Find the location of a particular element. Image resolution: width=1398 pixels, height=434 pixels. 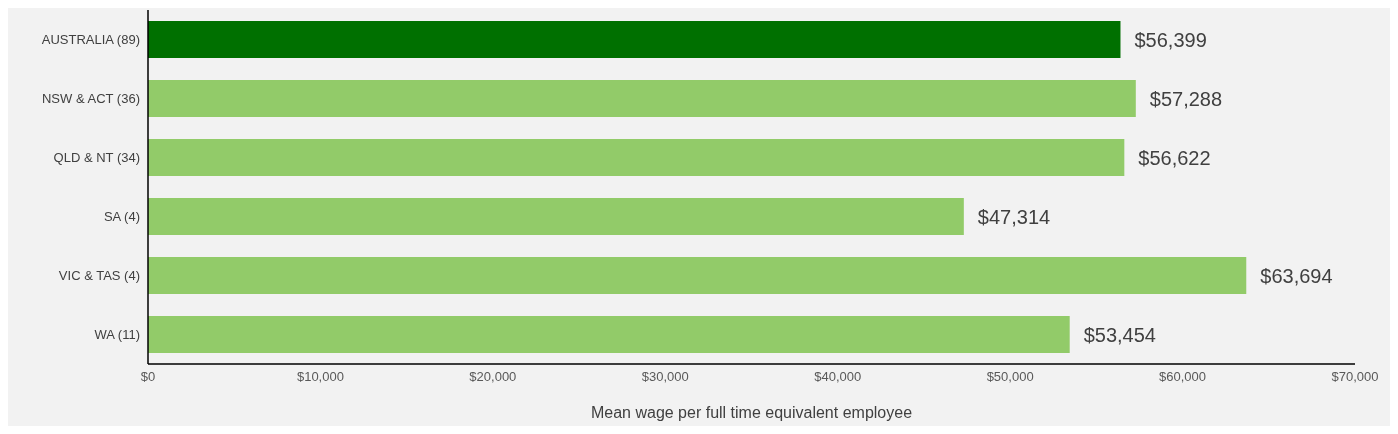

data-label: $56,399 is located at coordinates (1170, 39).